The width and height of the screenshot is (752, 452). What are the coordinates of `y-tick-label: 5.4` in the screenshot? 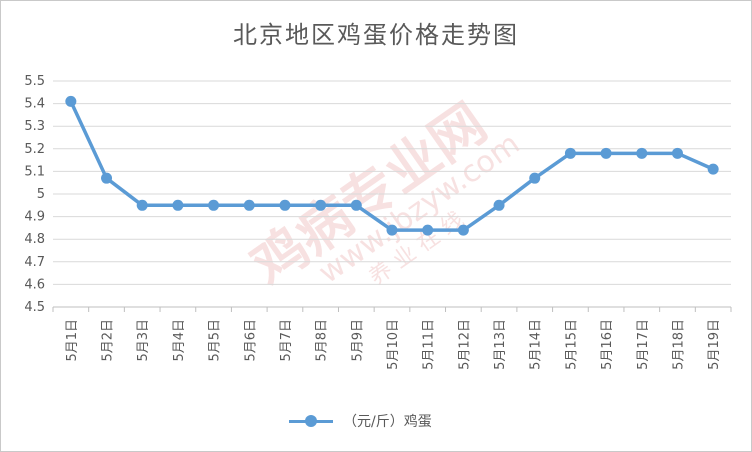 It's located at (34, 104).